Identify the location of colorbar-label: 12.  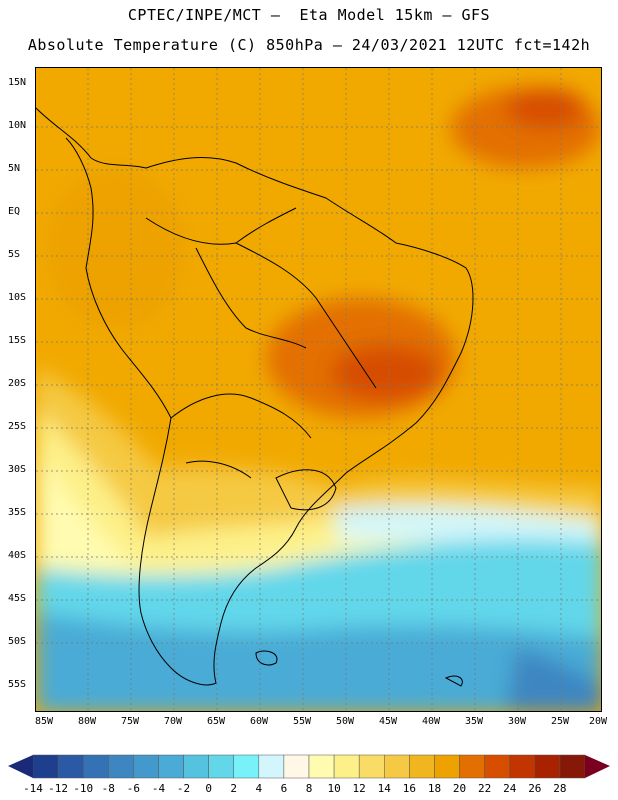
(359, 788).